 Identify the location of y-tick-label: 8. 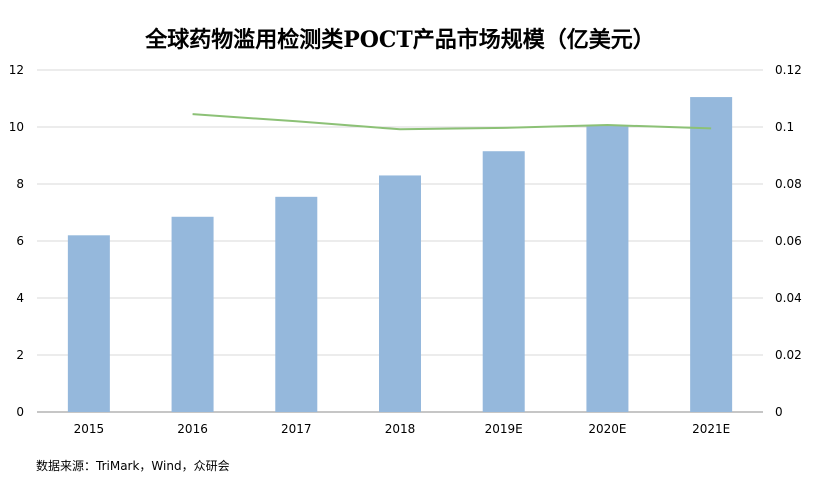
(20, 184).